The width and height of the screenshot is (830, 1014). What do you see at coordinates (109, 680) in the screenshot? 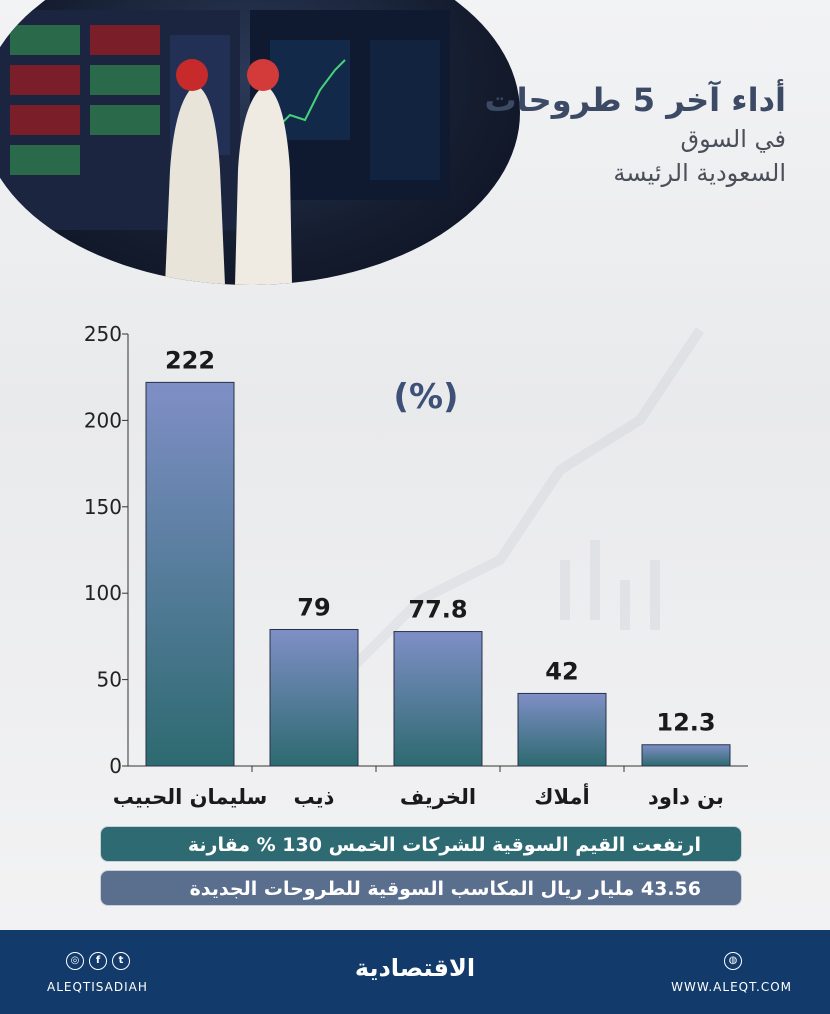
I see `y-tick-label: 50` at bounding box center [109, 680].